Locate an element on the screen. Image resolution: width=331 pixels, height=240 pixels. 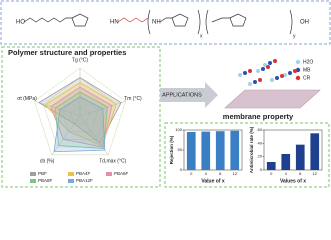
y-tick-label: 100 is located at coordinates (178, 129).